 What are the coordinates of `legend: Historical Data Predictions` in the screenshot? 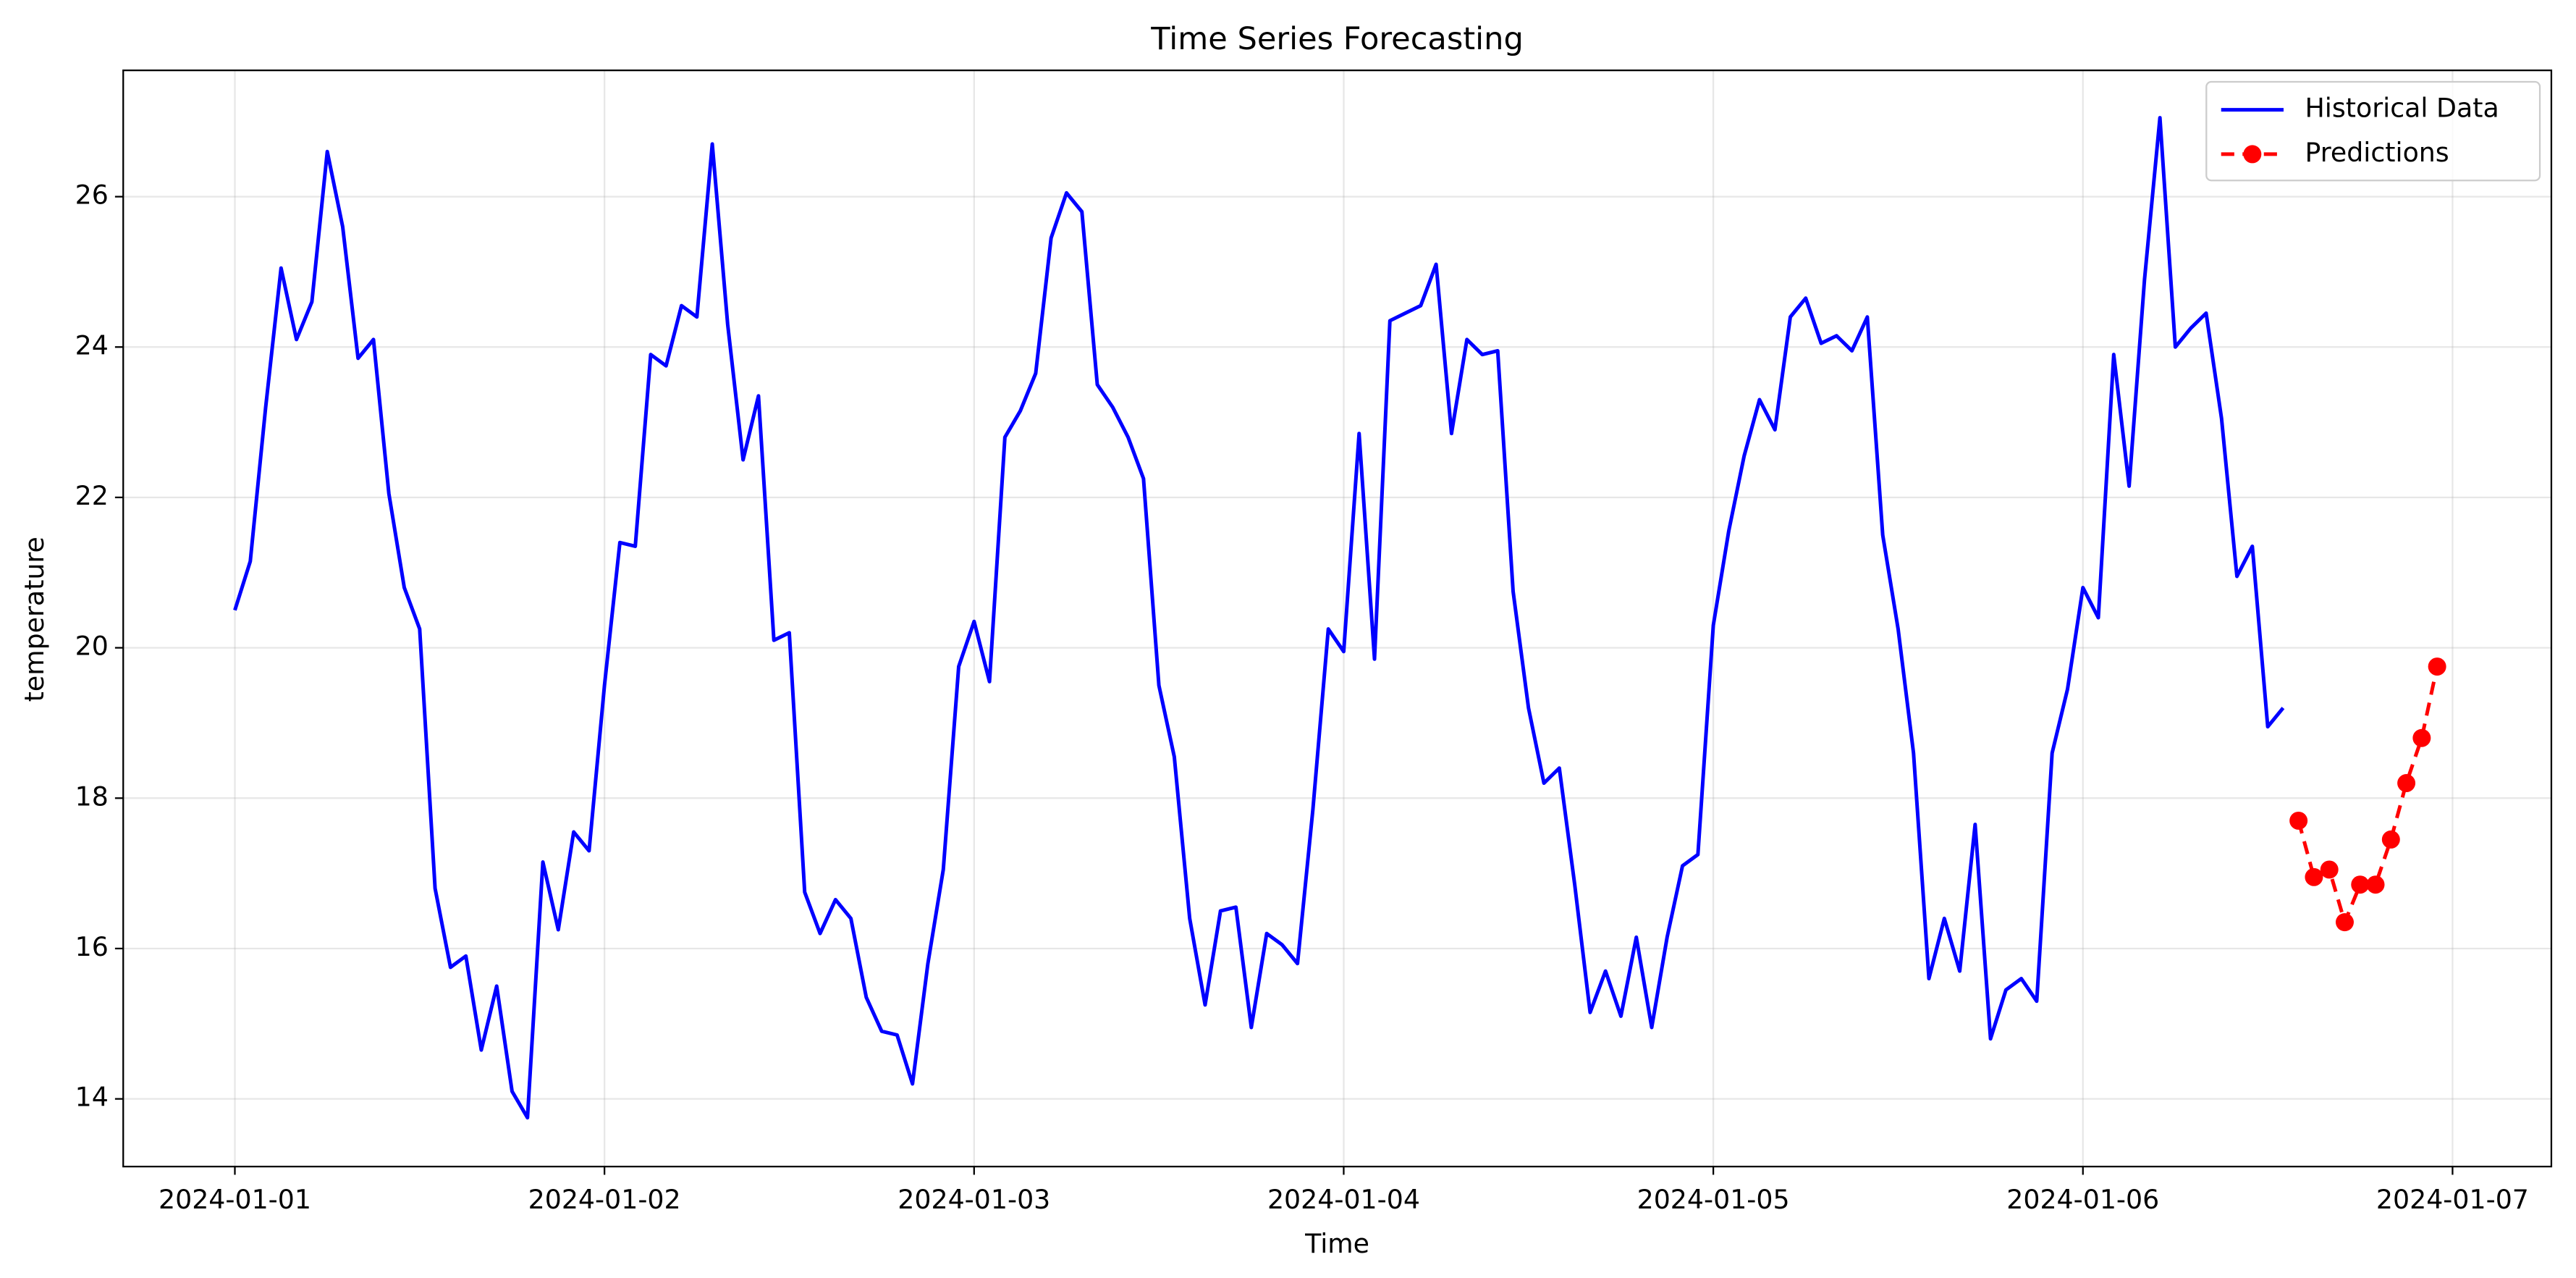 It's located at (2373, 131).